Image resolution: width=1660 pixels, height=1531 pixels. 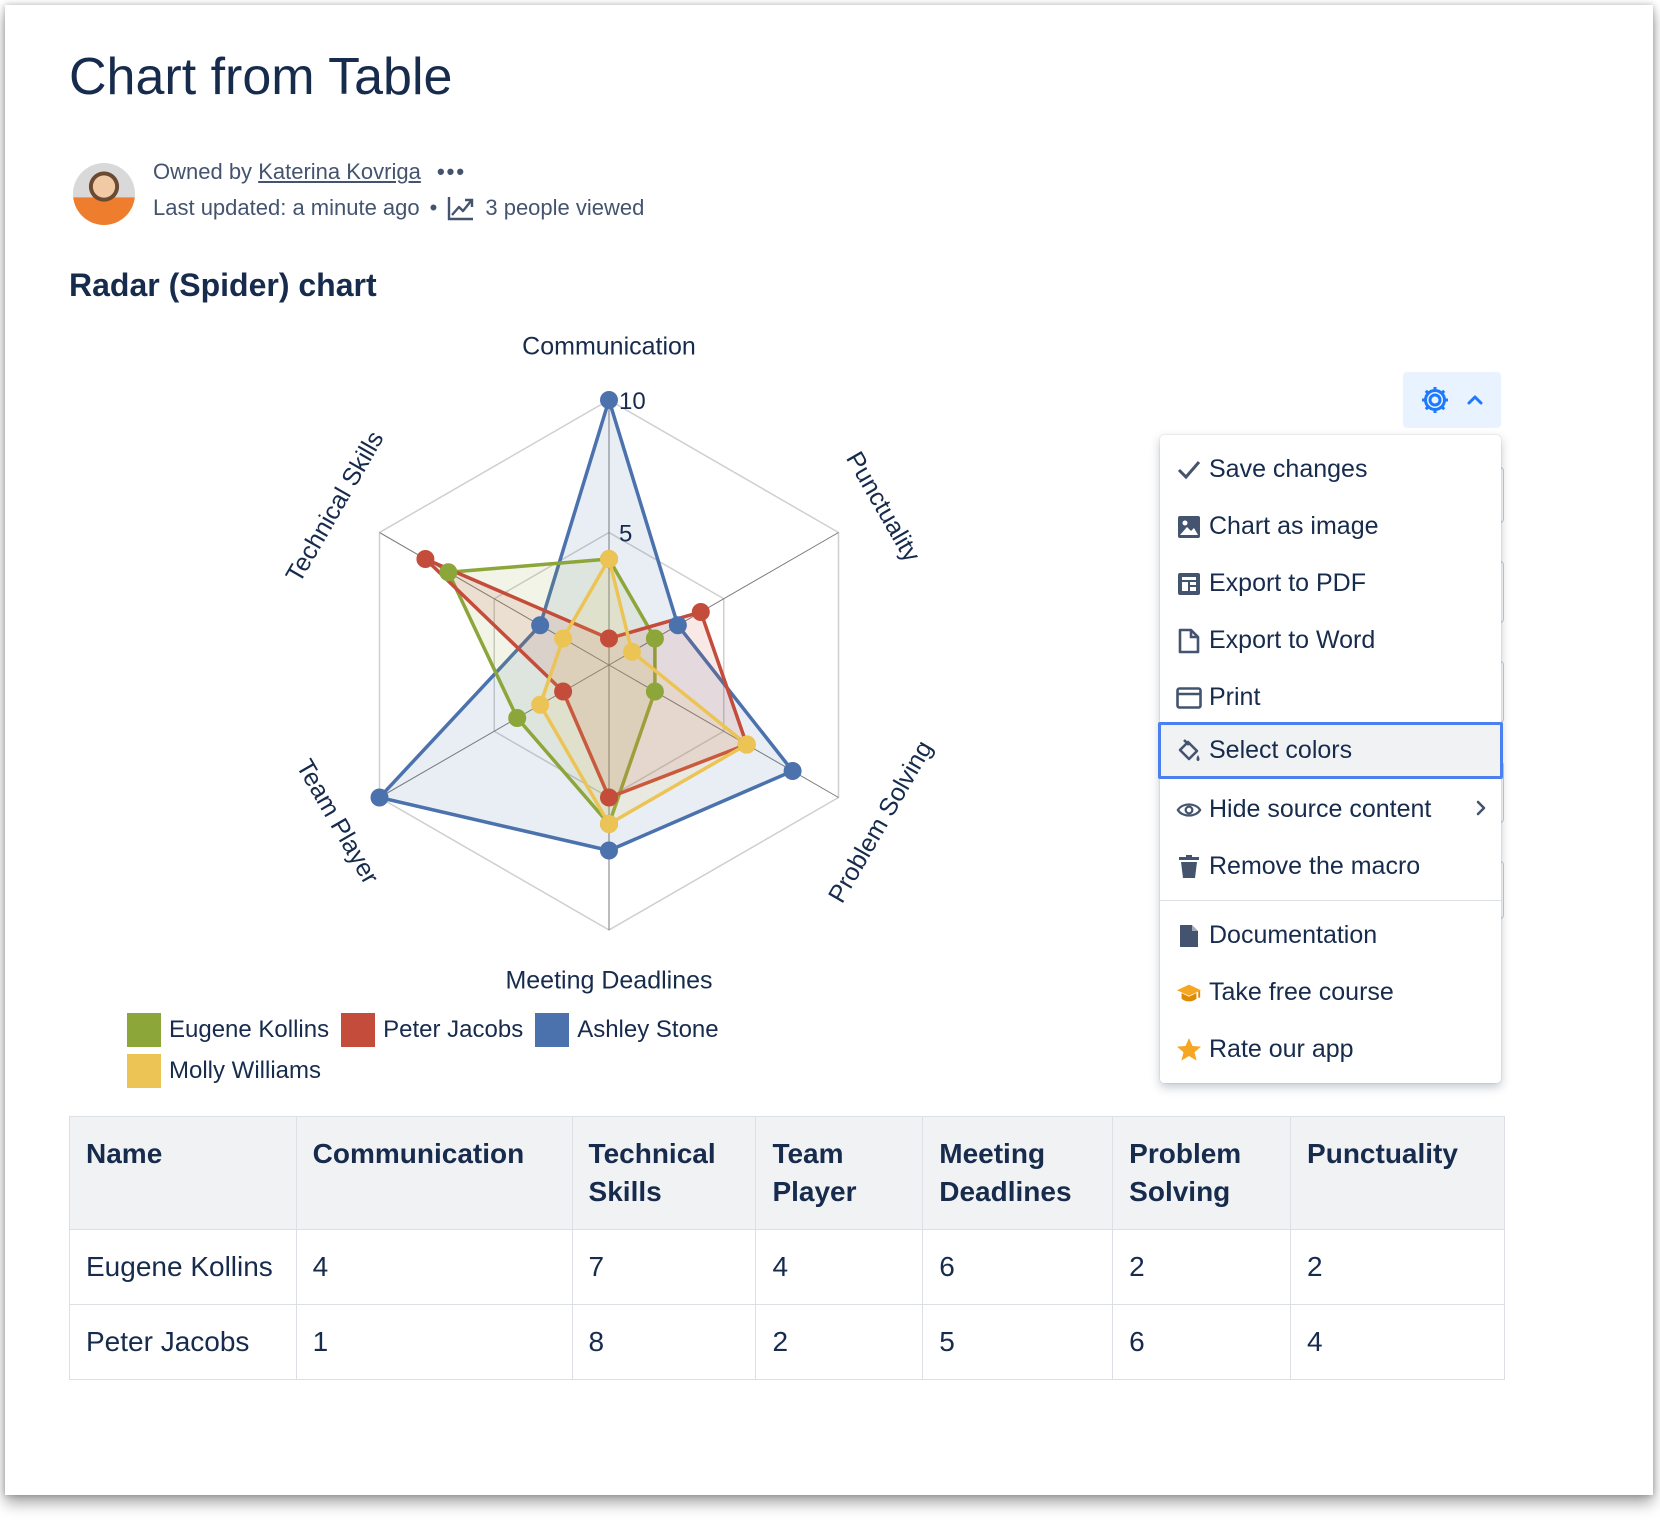 I want to click on table-row: Peter Jacobs 1 8 2 5 6 4, so click(x=787, y=1342).